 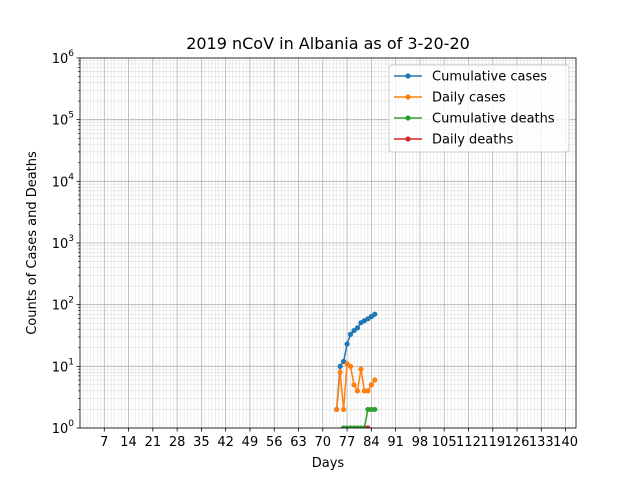 I want to click on series-cumulative-cases, so click(x=356, y=362).